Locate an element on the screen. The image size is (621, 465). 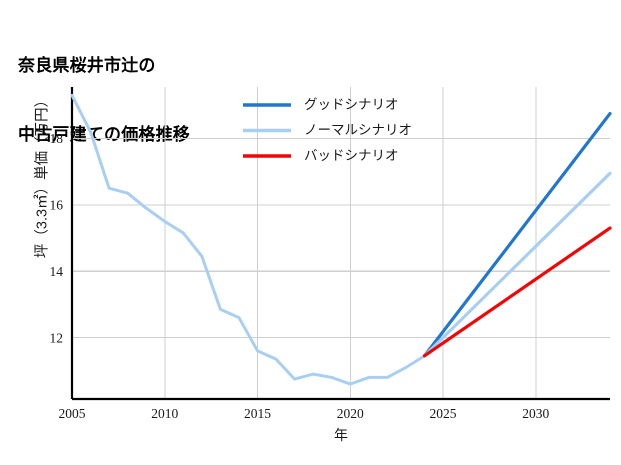
y-tick-label: 14 is located at coordinates (57, 271).